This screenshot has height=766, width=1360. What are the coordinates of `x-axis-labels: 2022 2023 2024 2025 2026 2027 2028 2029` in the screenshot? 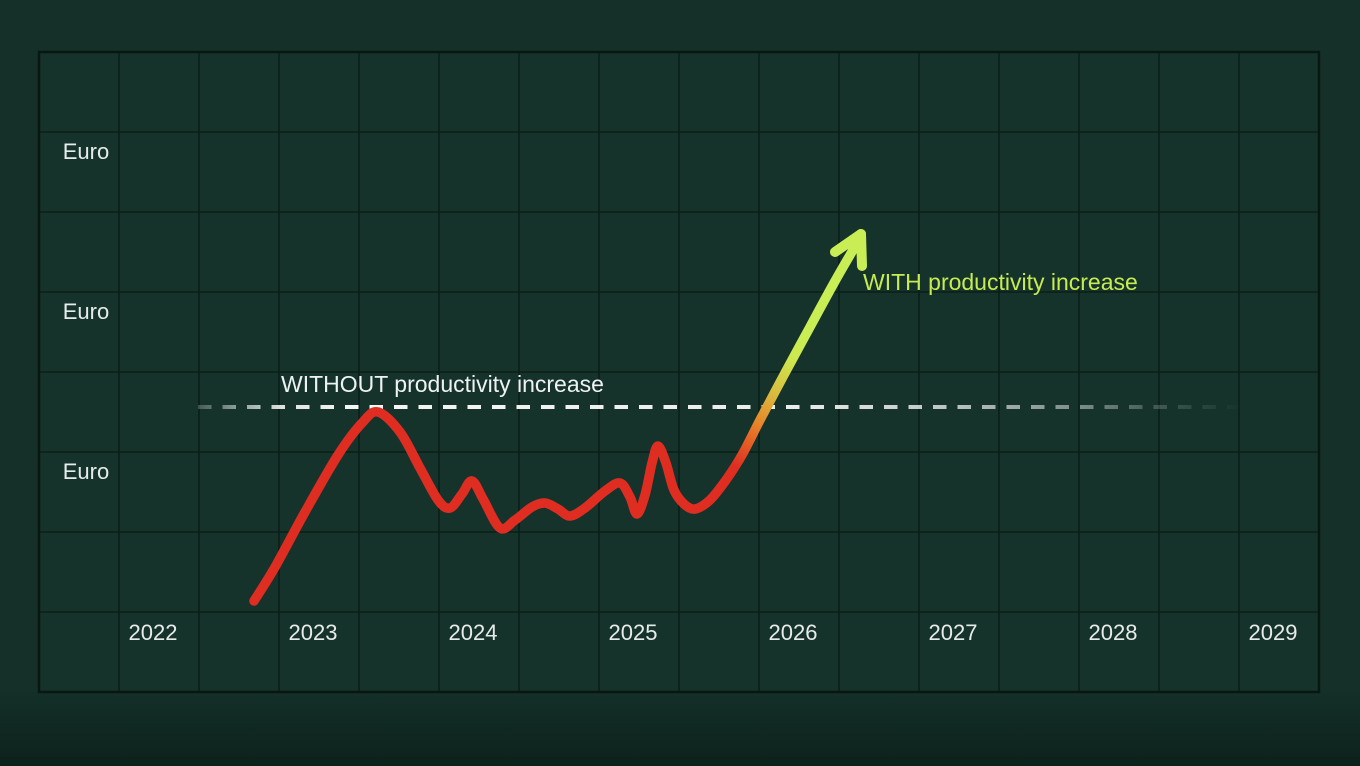 It's located at (713, 632).